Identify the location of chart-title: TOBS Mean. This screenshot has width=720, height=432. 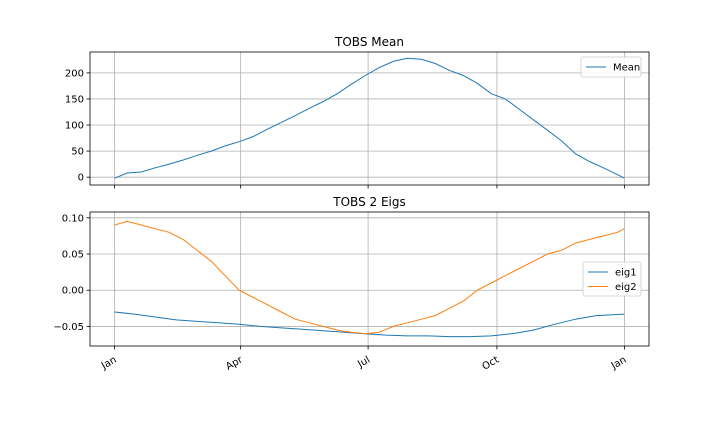
(369, 42).